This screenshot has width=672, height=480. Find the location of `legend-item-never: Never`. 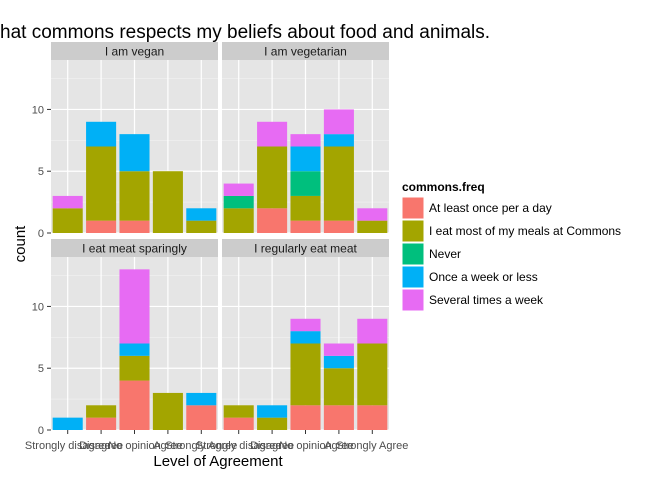

legend-item-never: Never is located at coordinates (431, 254).